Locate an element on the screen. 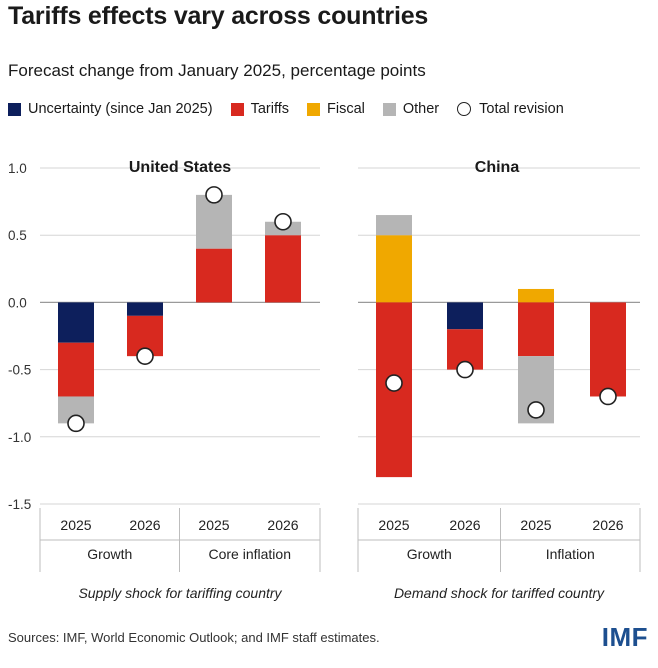  legend-swatch-other is located at coordinates (389, 109).